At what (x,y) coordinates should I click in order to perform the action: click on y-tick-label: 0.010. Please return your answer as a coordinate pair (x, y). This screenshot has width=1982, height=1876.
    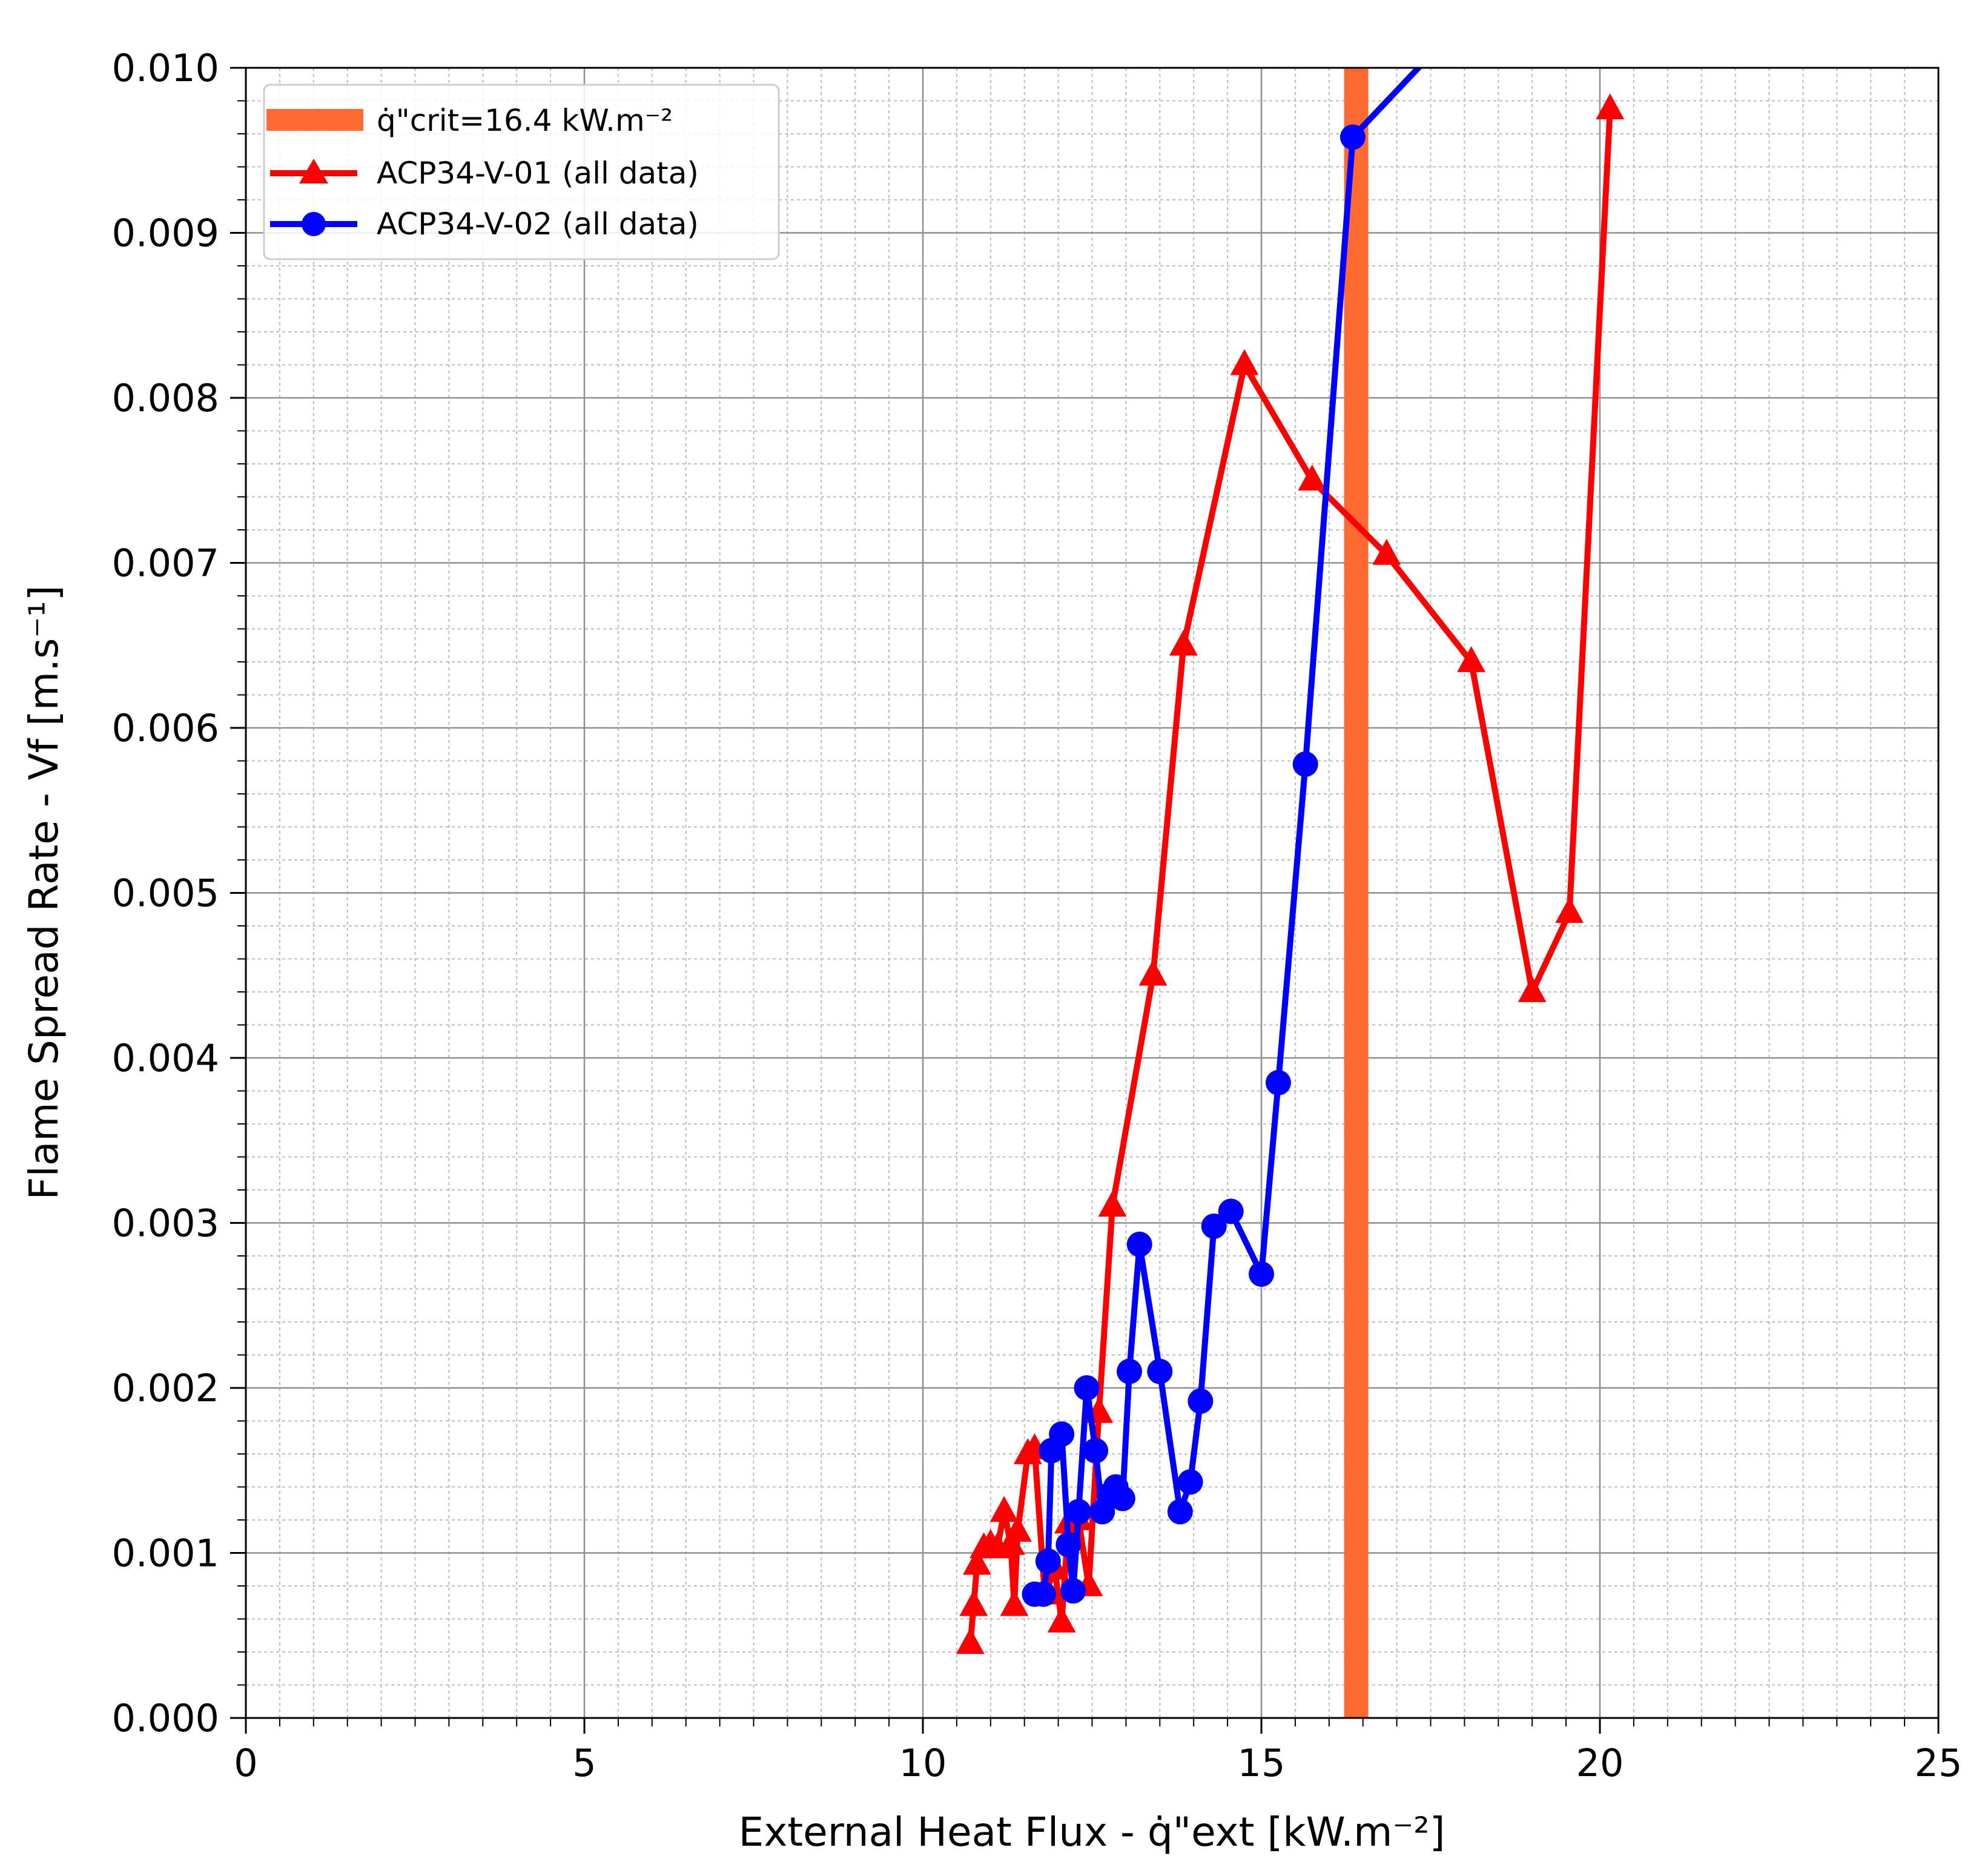
    Looking at the image, I should click on (166, 68).